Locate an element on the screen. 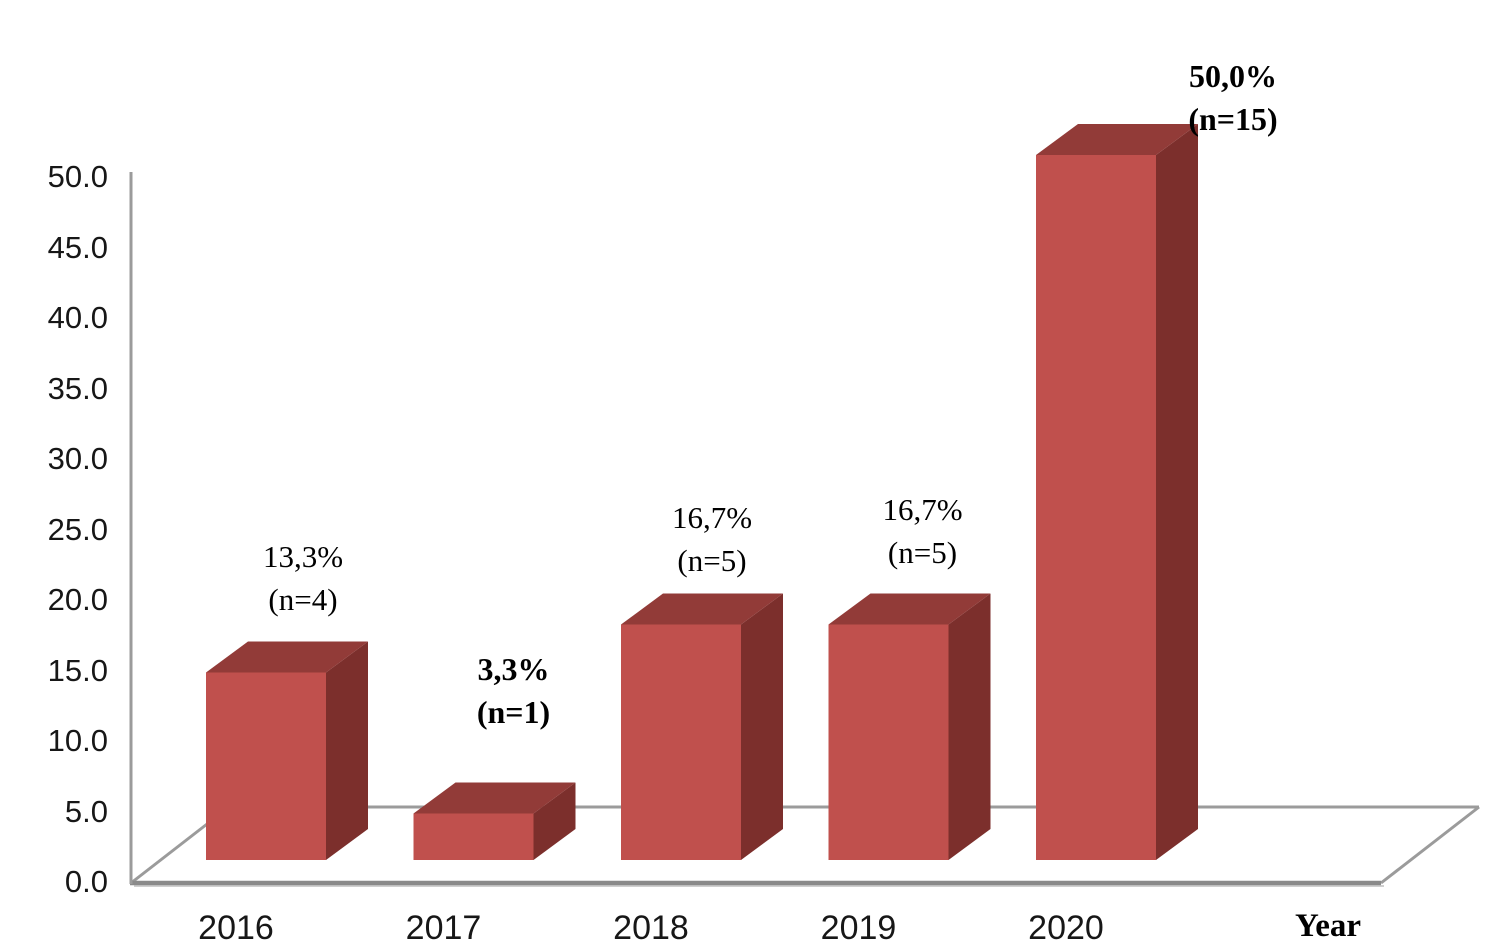 Image resolution: width=1500 pixels, height=952 pixels. floor-right-diagonal is located at coordinates (1430, 845).